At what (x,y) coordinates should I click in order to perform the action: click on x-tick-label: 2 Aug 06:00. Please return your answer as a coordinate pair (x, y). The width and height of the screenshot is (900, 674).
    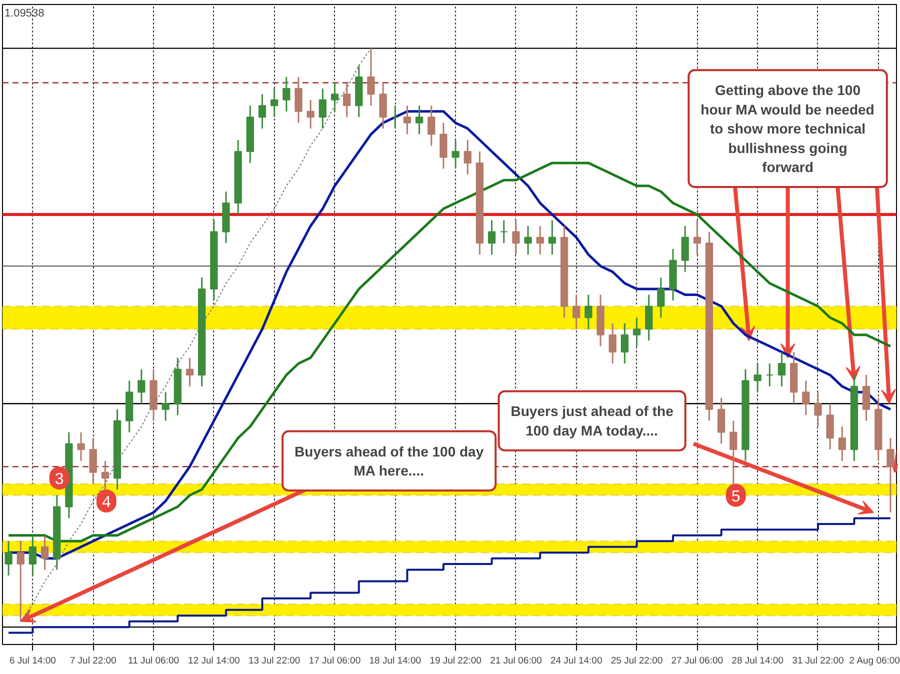
    Looking at the image, I should click on (874, 661).